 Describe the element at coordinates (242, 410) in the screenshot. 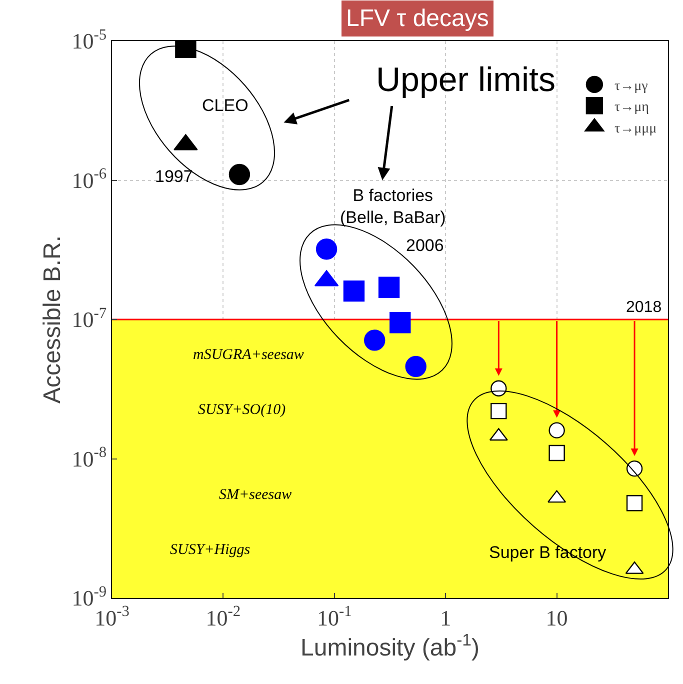

I see `annotation: SUSY+SO(10)` at that location.